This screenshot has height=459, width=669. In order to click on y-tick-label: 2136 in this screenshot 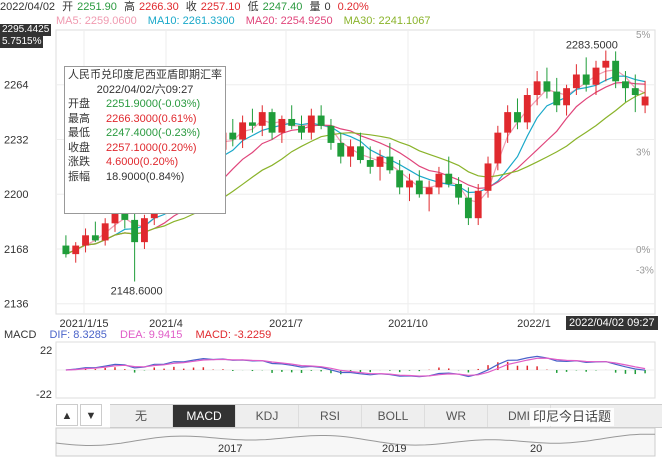, I will do `click(16, 305)`.